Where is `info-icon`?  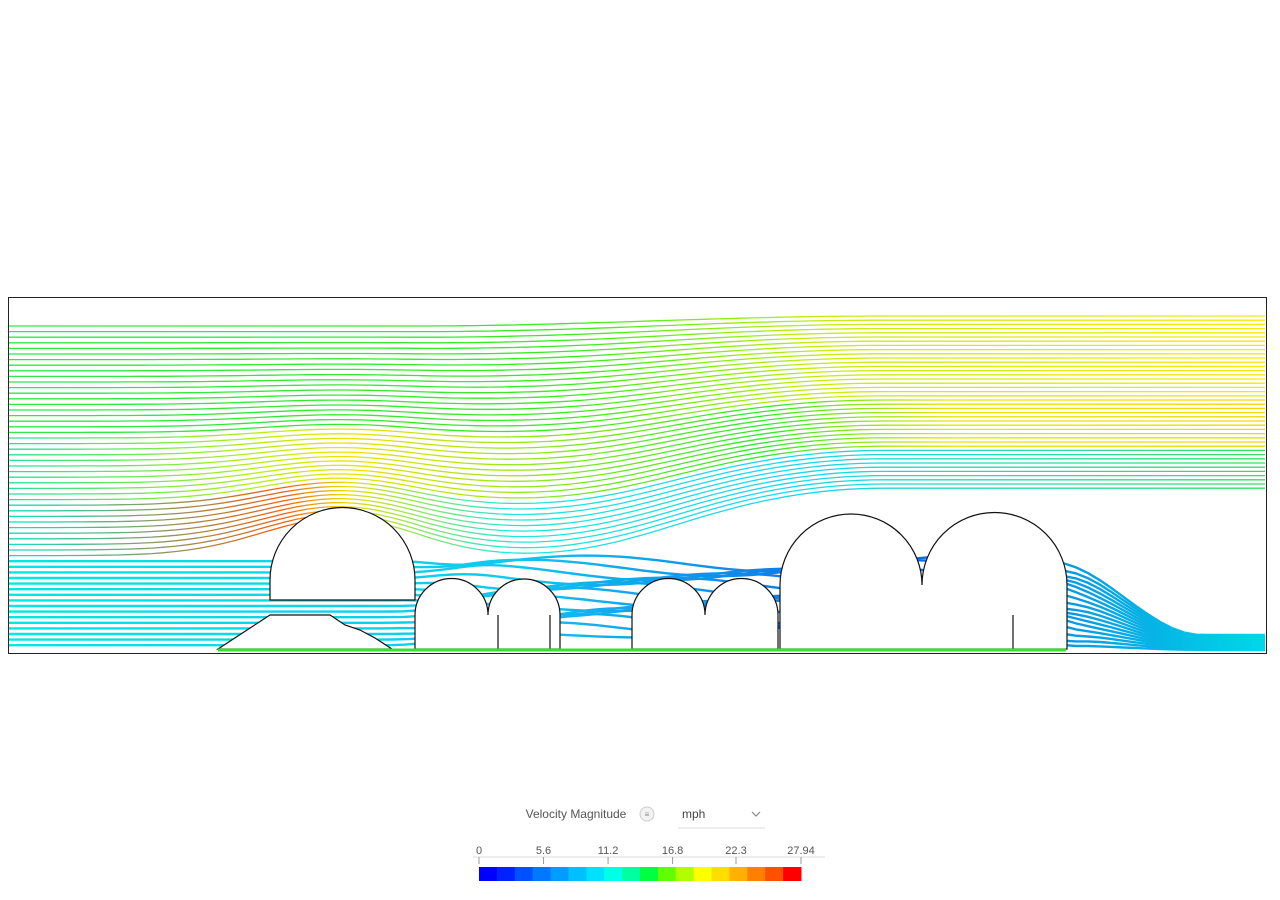 info-icon is located at coordinates (647, 814).